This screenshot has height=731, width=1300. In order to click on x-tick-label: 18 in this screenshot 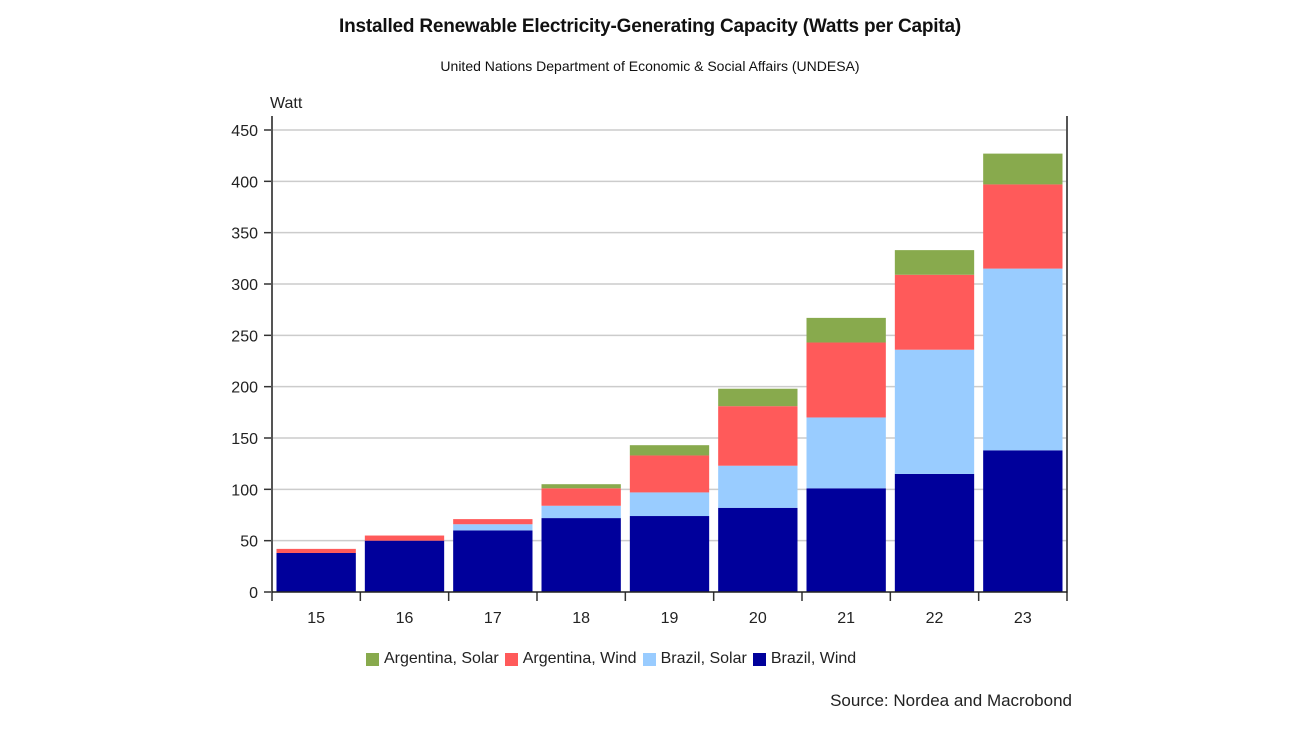, I will do `click(581, 618)`.